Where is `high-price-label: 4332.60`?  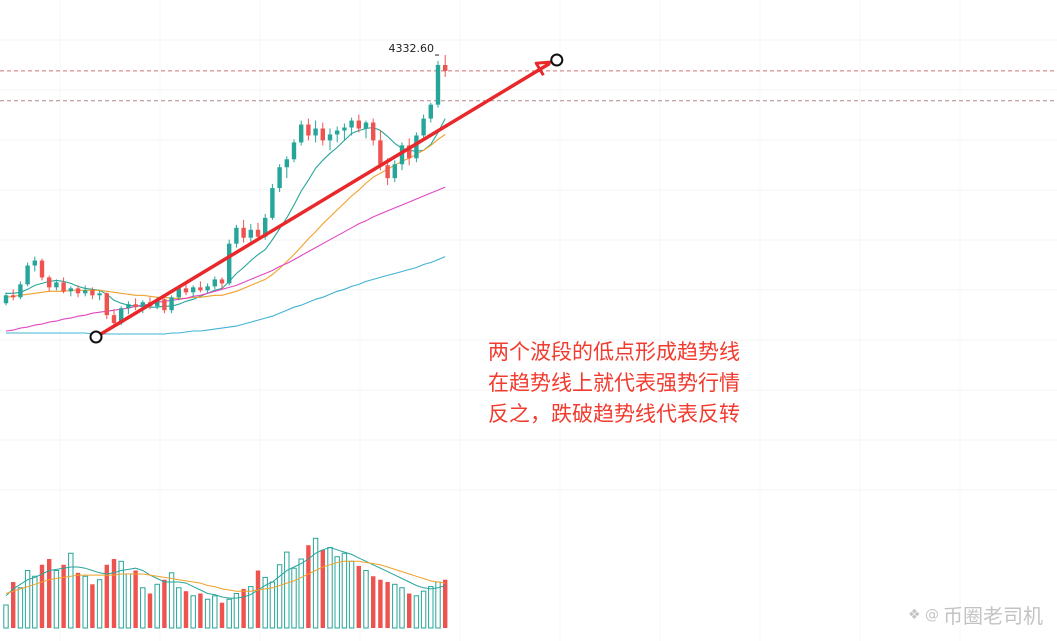 high-price-label: 4332.60 is located at coordinates (412, 48).